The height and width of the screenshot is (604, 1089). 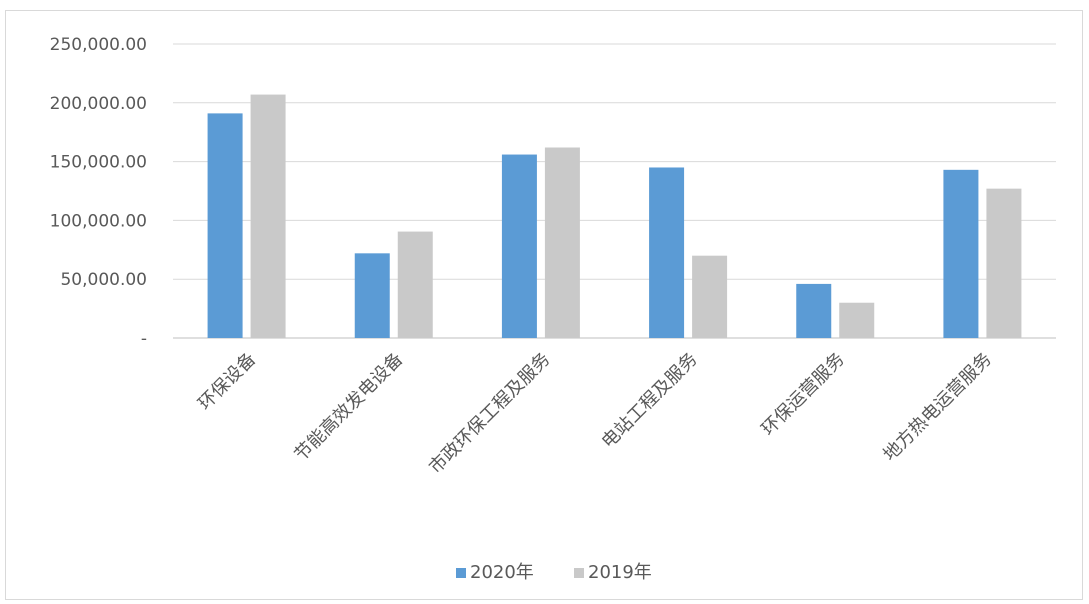 I want to click on y-tick-label: -, so click(x=144, y=339).